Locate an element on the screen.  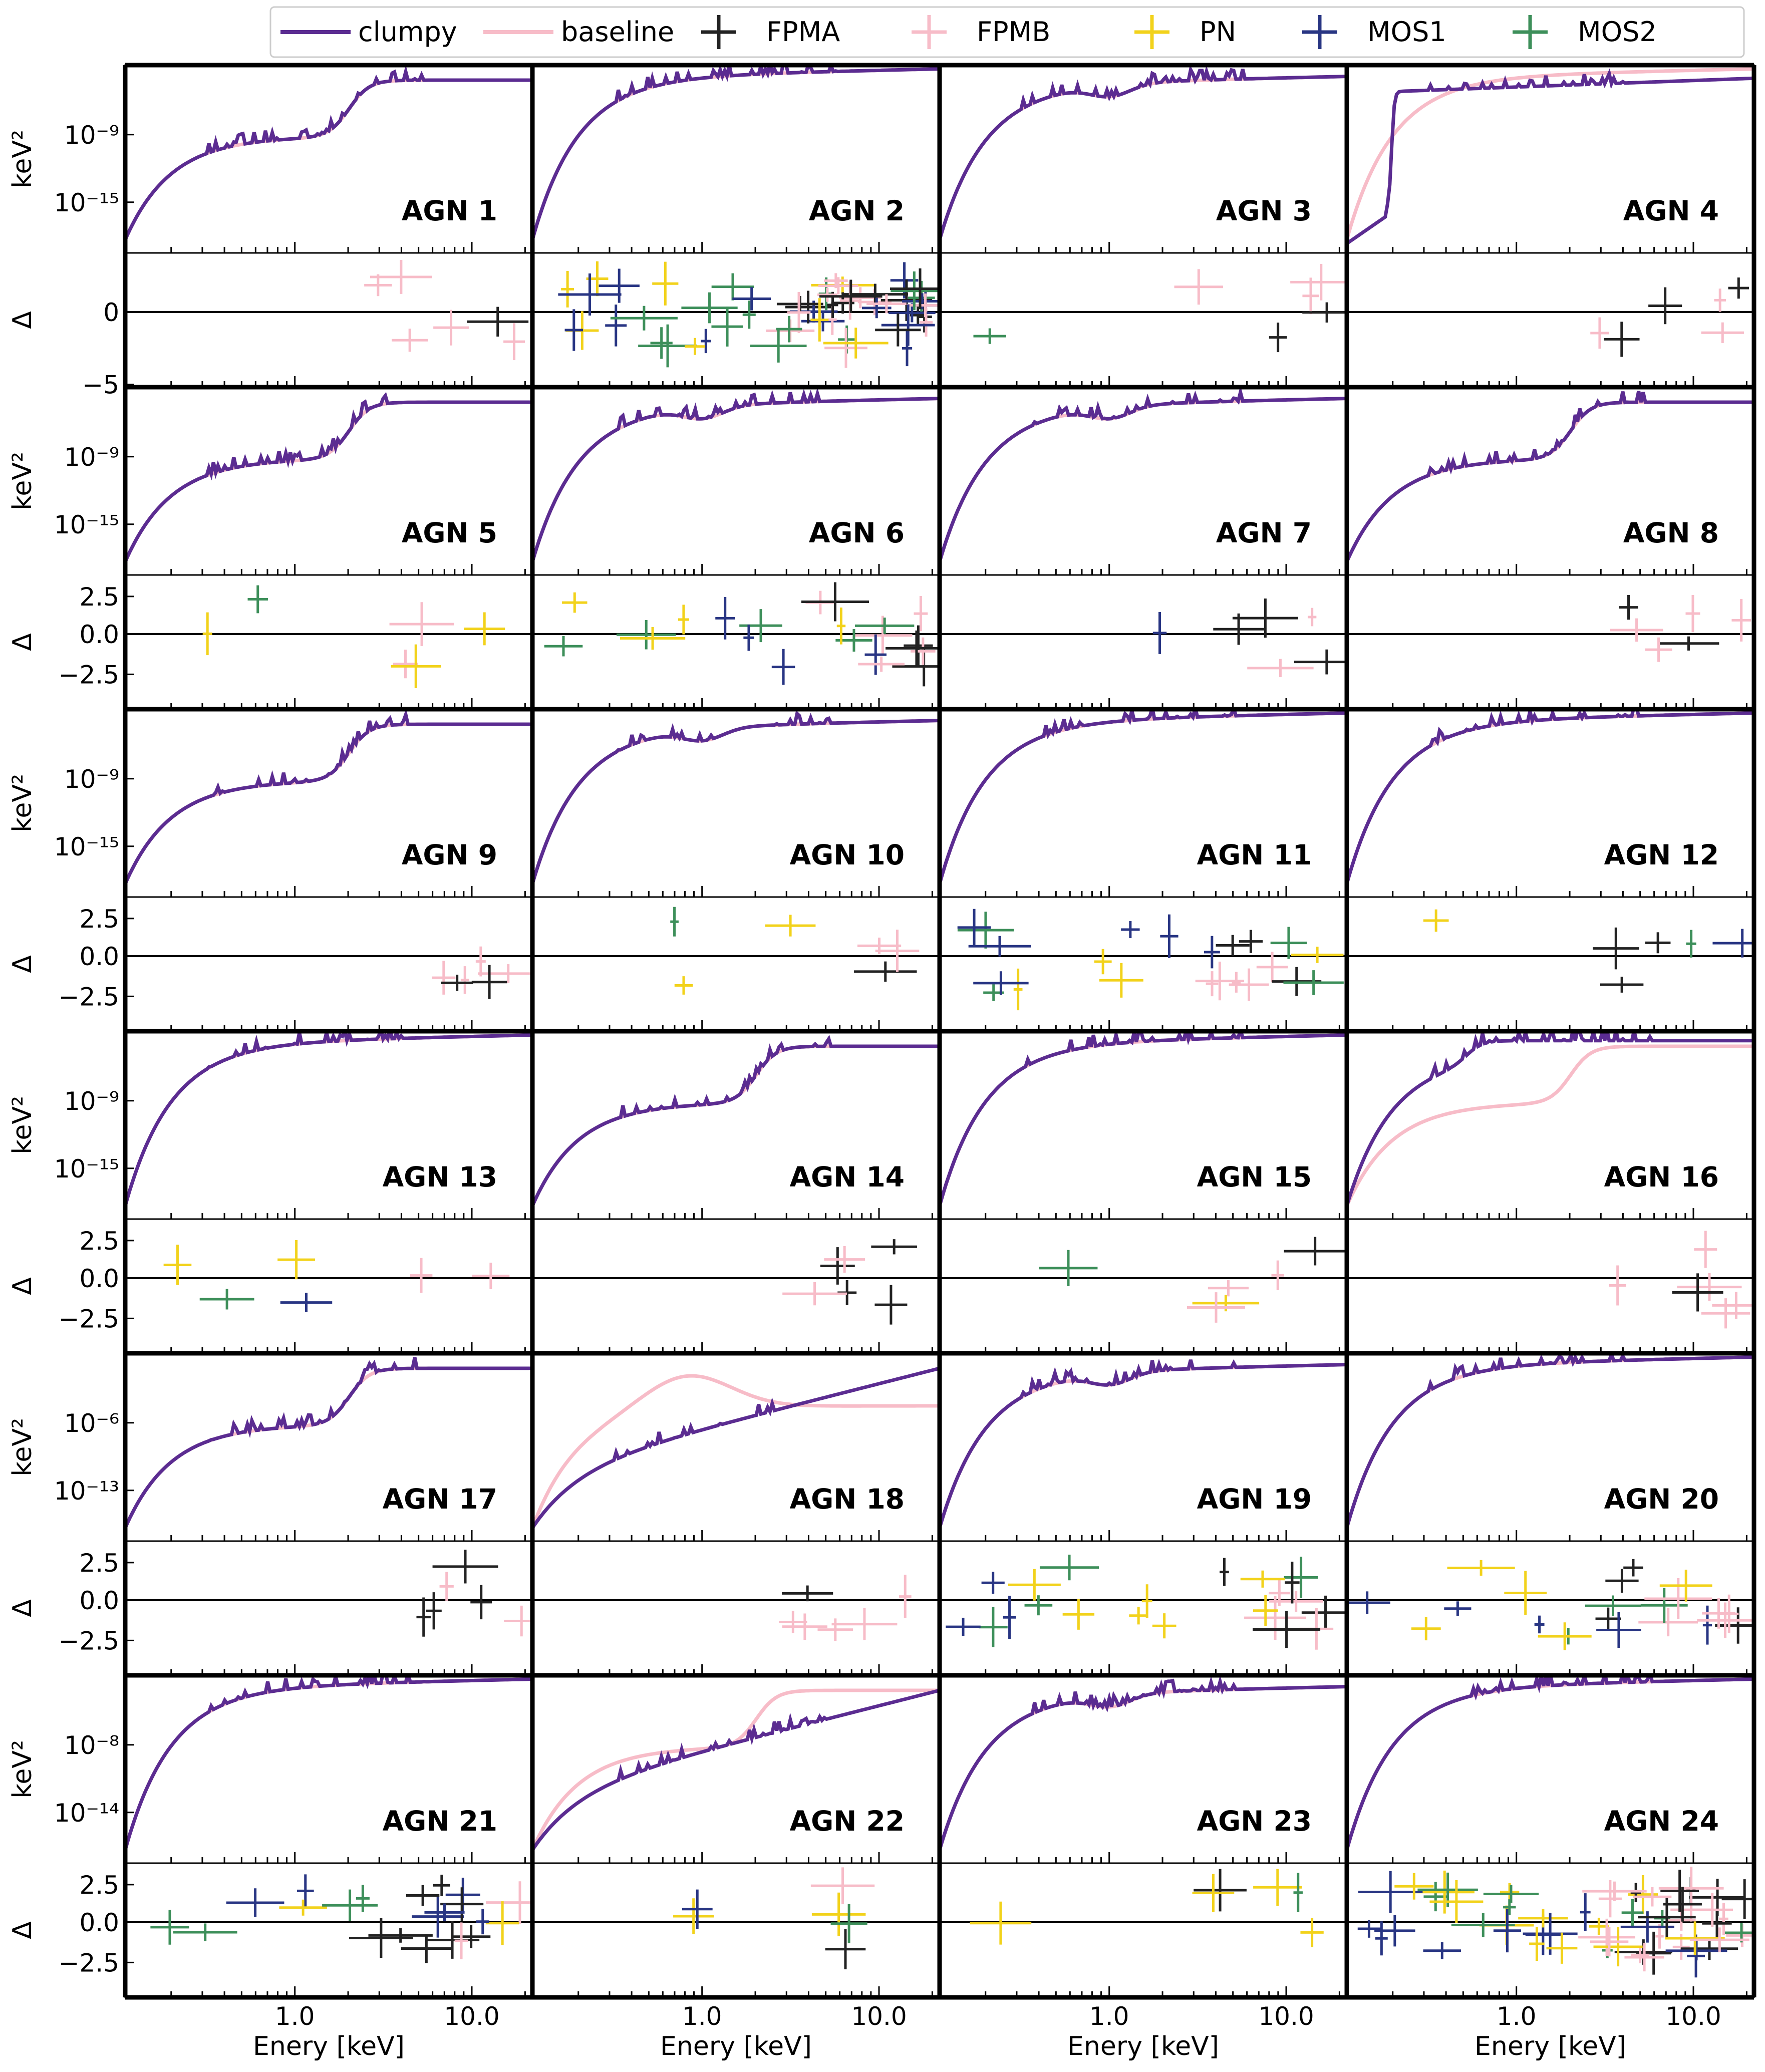
panel-label: AGN 18 is located at coordinates (847, 1499).